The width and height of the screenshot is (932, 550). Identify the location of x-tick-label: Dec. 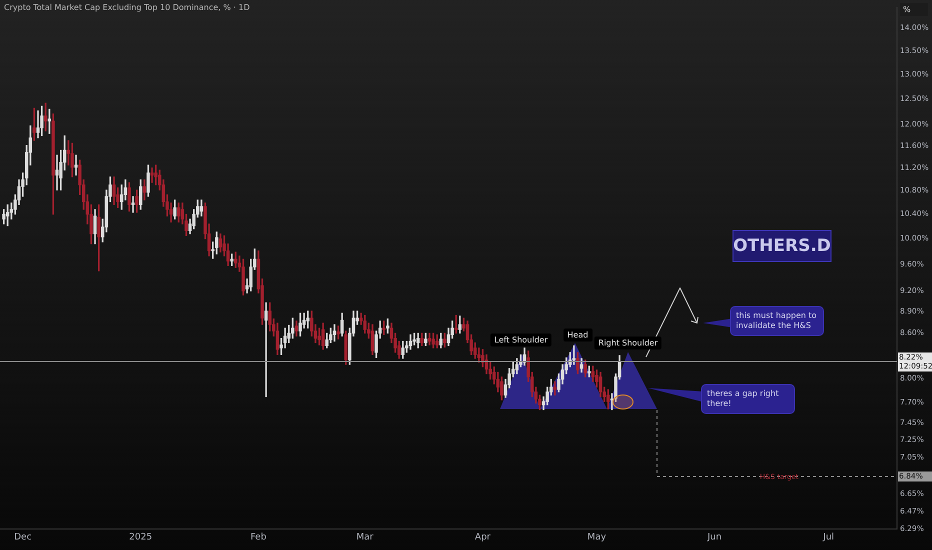
(23, 537).